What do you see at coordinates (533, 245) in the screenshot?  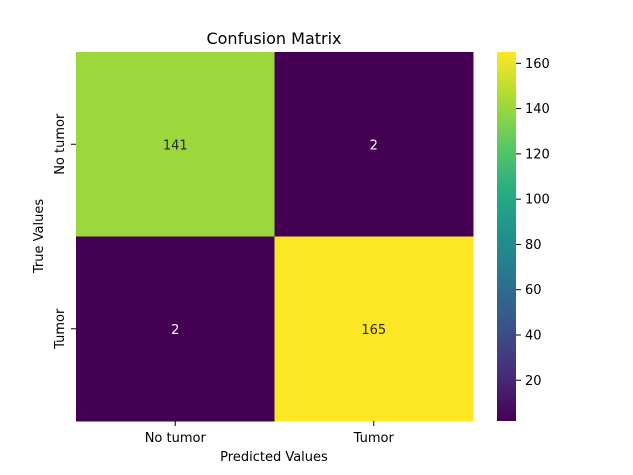 I see `colorbar-tick-label: 80` at bounding box center [533, 245].